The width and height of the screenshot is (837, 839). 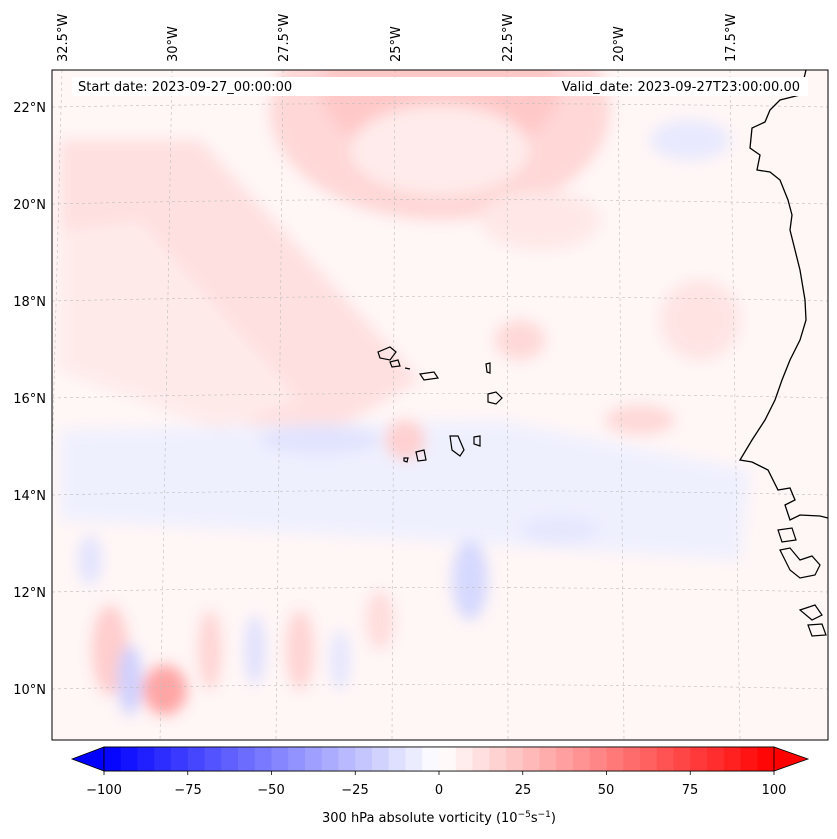 What do you see at coordinates (29, 205) in the screenshot?
I see `lat-label-20n: 20°N` at bounding box center [29, 205].